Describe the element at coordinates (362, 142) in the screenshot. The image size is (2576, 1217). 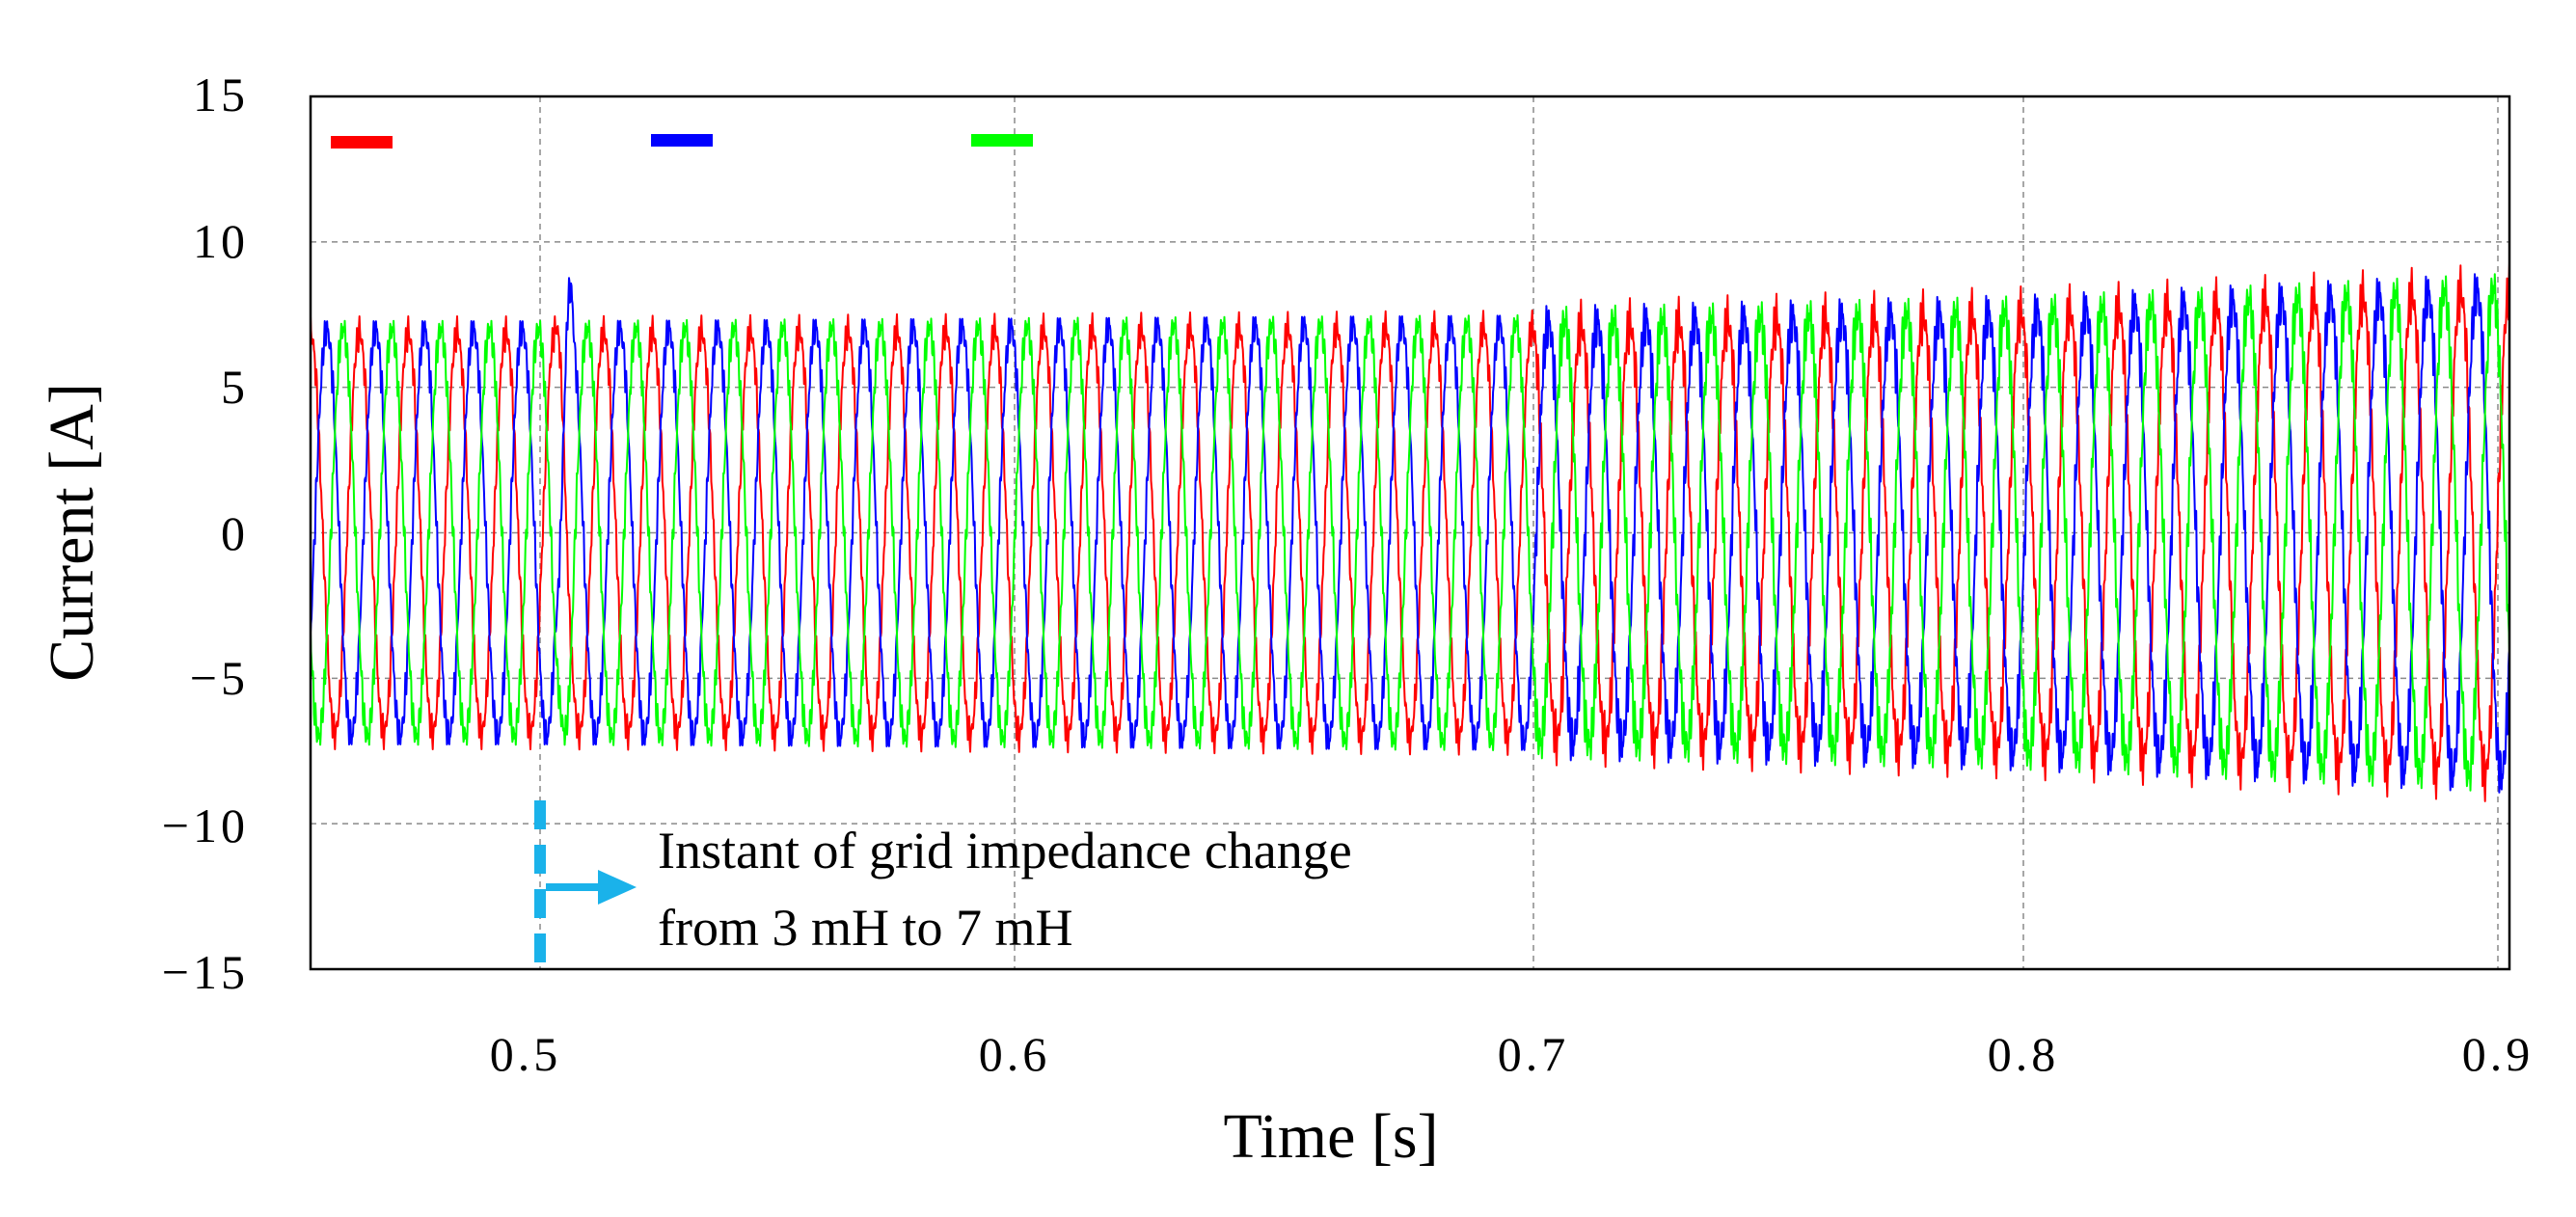
I see `legend-swatch-phase-a` at that location.